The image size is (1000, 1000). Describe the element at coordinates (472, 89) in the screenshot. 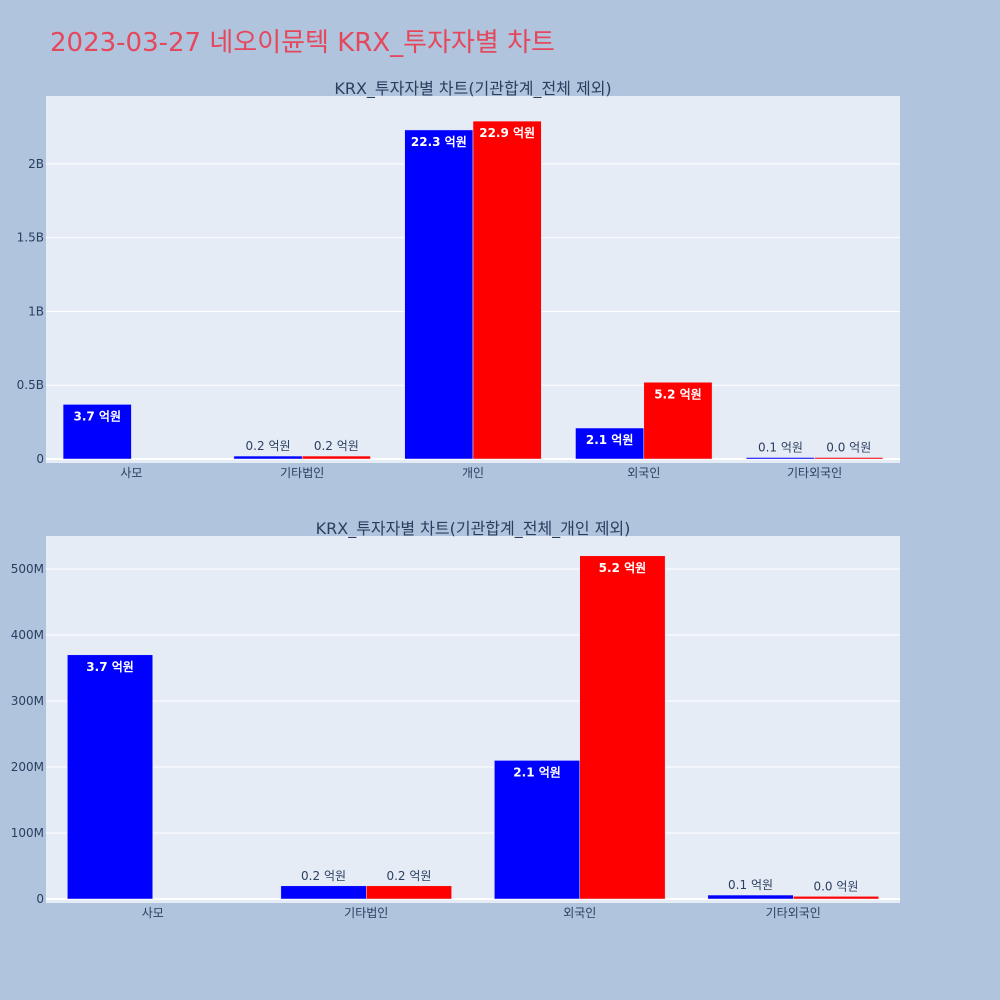

I see `chart-title: KRX_투자자별 차트(기관합계_전체 제외)` at that location.